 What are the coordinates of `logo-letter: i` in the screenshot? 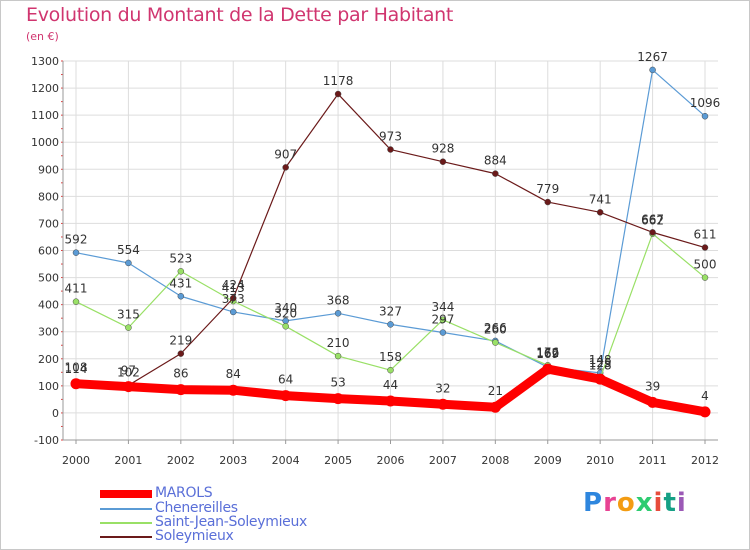 It's located at (681, 503).